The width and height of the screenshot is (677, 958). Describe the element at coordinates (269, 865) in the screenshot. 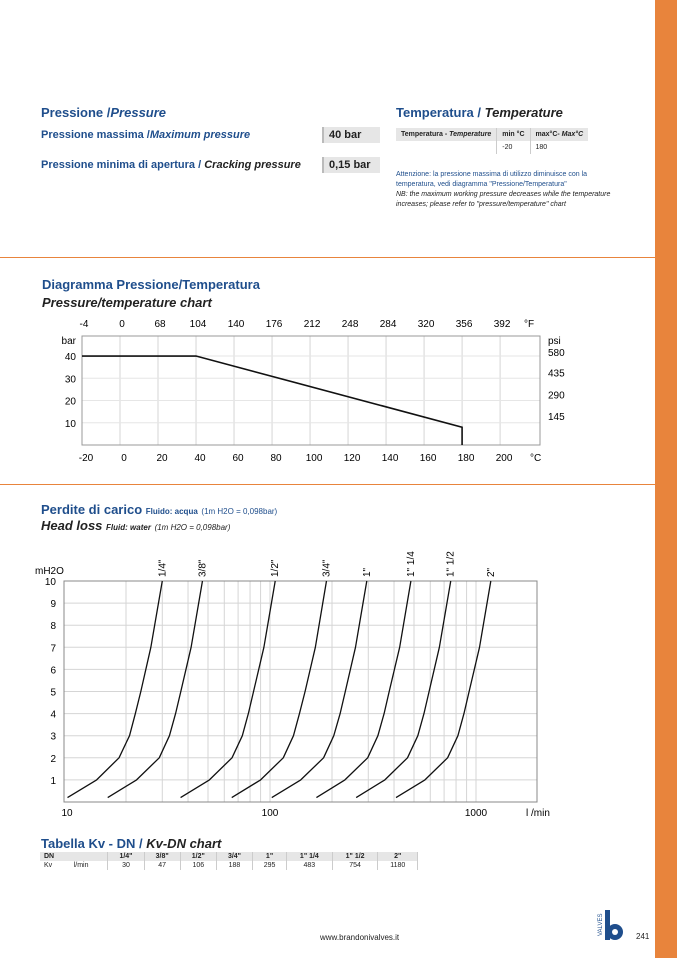

I see `kv-cell: 295` at that location.